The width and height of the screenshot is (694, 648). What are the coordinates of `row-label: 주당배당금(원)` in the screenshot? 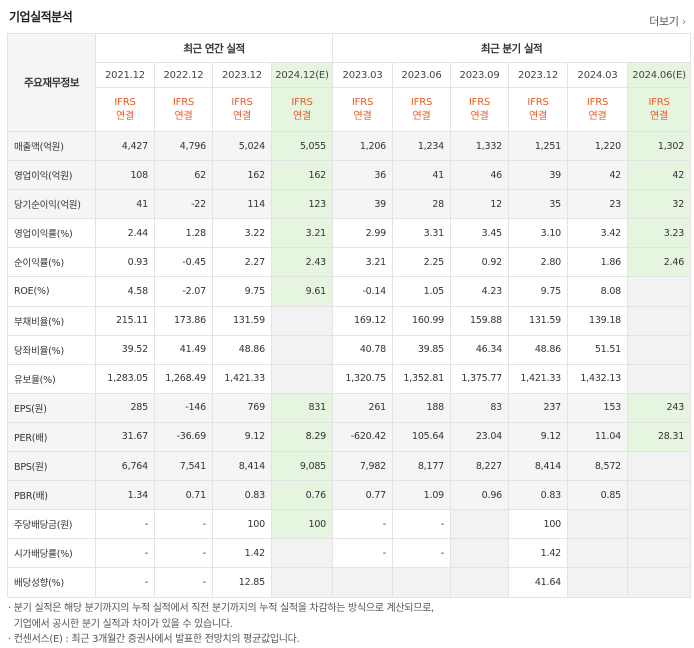 It's located at (51, 524).